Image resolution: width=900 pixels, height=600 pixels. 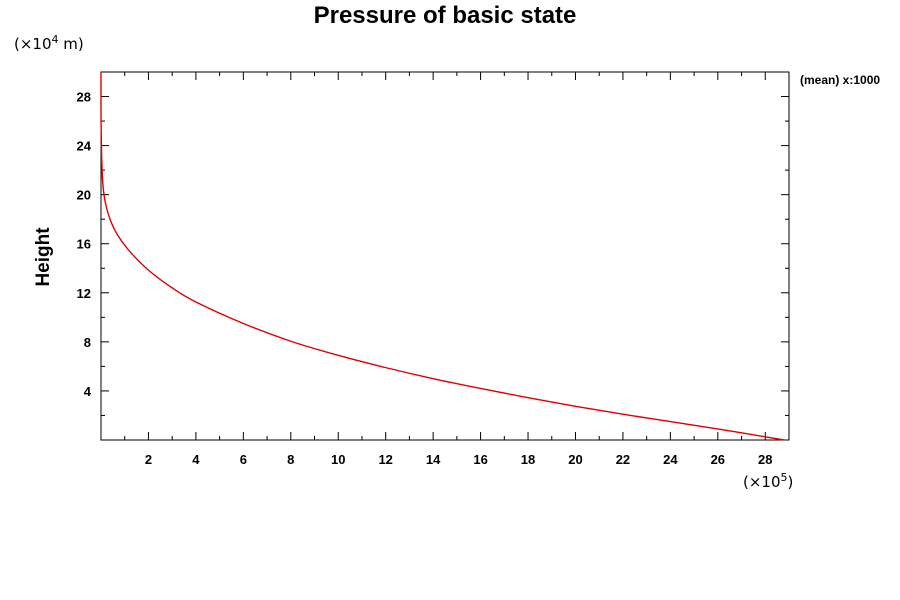 What do you see at coordinates (84, 293) in the screenshot?
I see `y-tick-label: 12` at bounding box center [84, 293].